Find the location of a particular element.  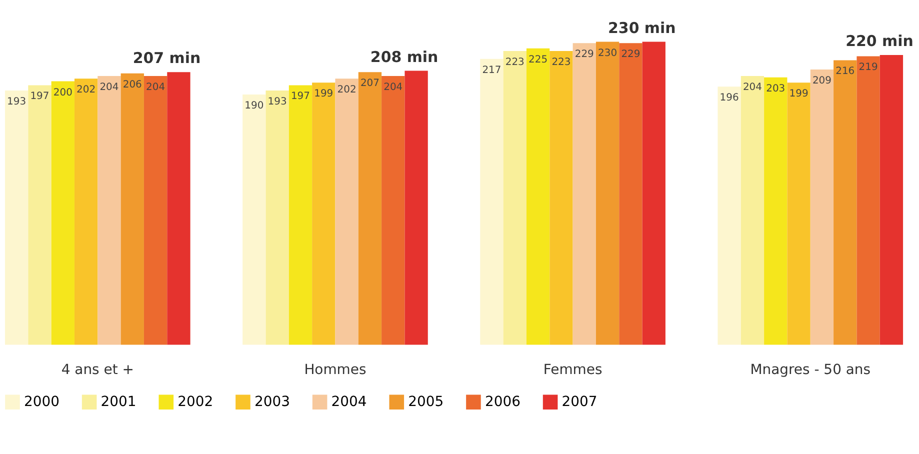

legend-label: 2007 is located at coordinates (580, 402).